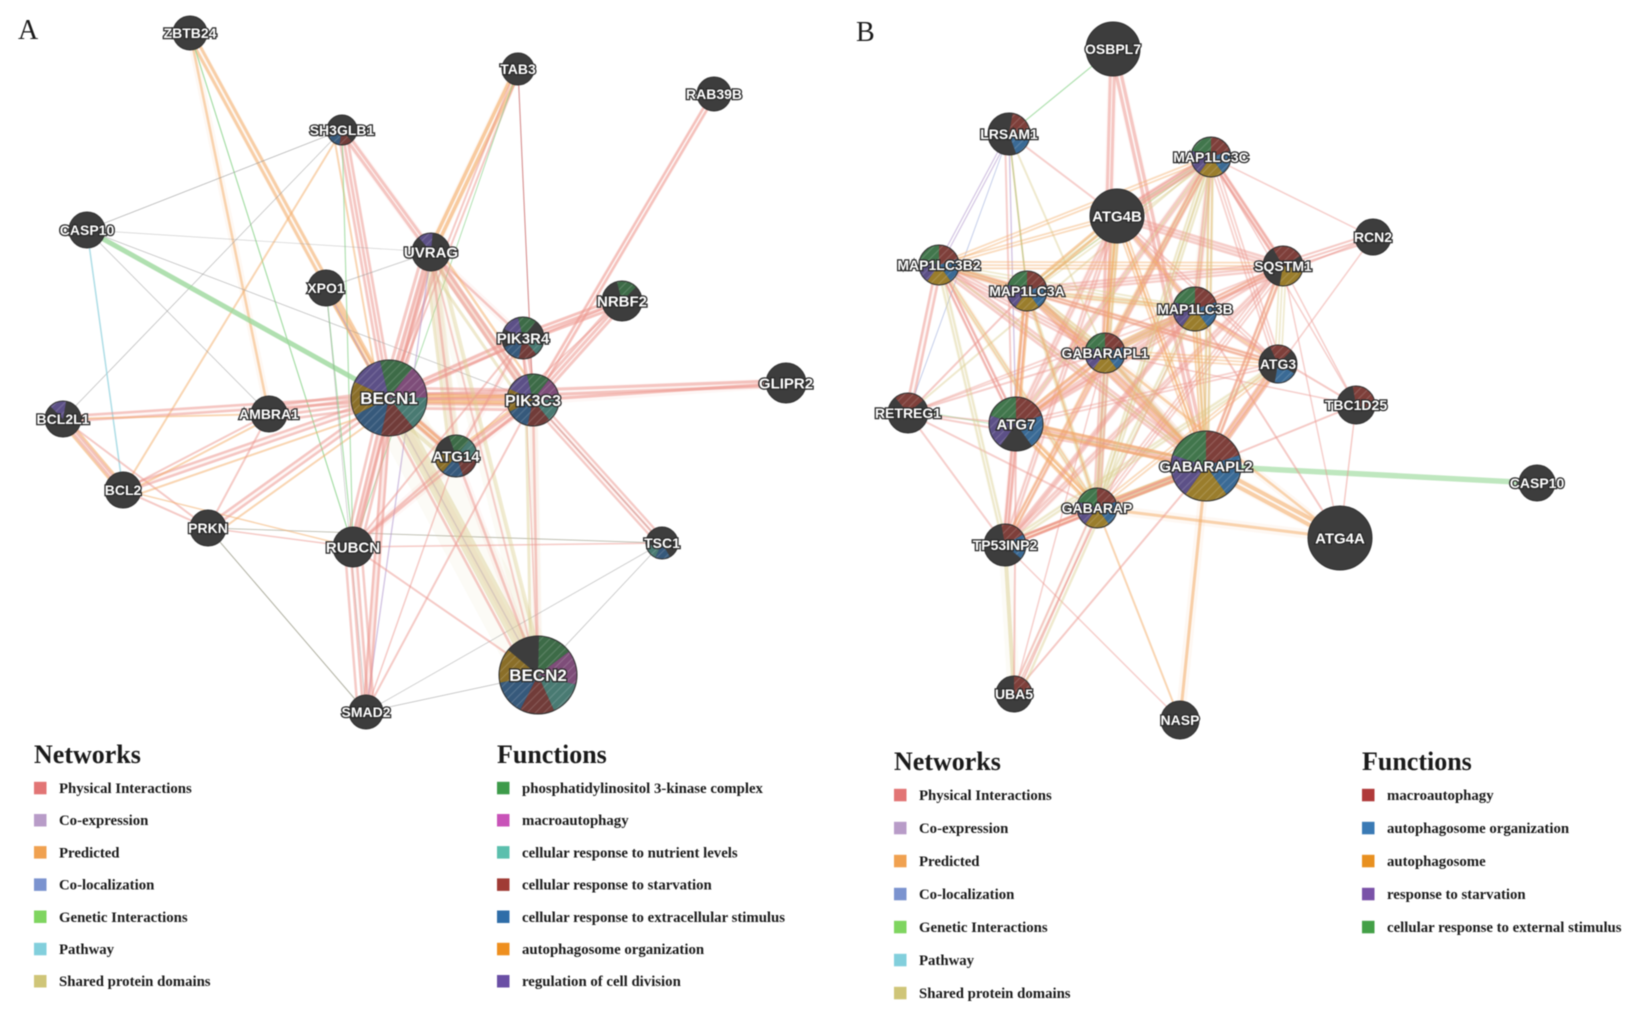 The width and height of the screenshot is (1640, 1019). What do you see at coordinates (123, 490) in the screenshot?
I see `svg-text: BCL2` at bounding box center [123, 490].